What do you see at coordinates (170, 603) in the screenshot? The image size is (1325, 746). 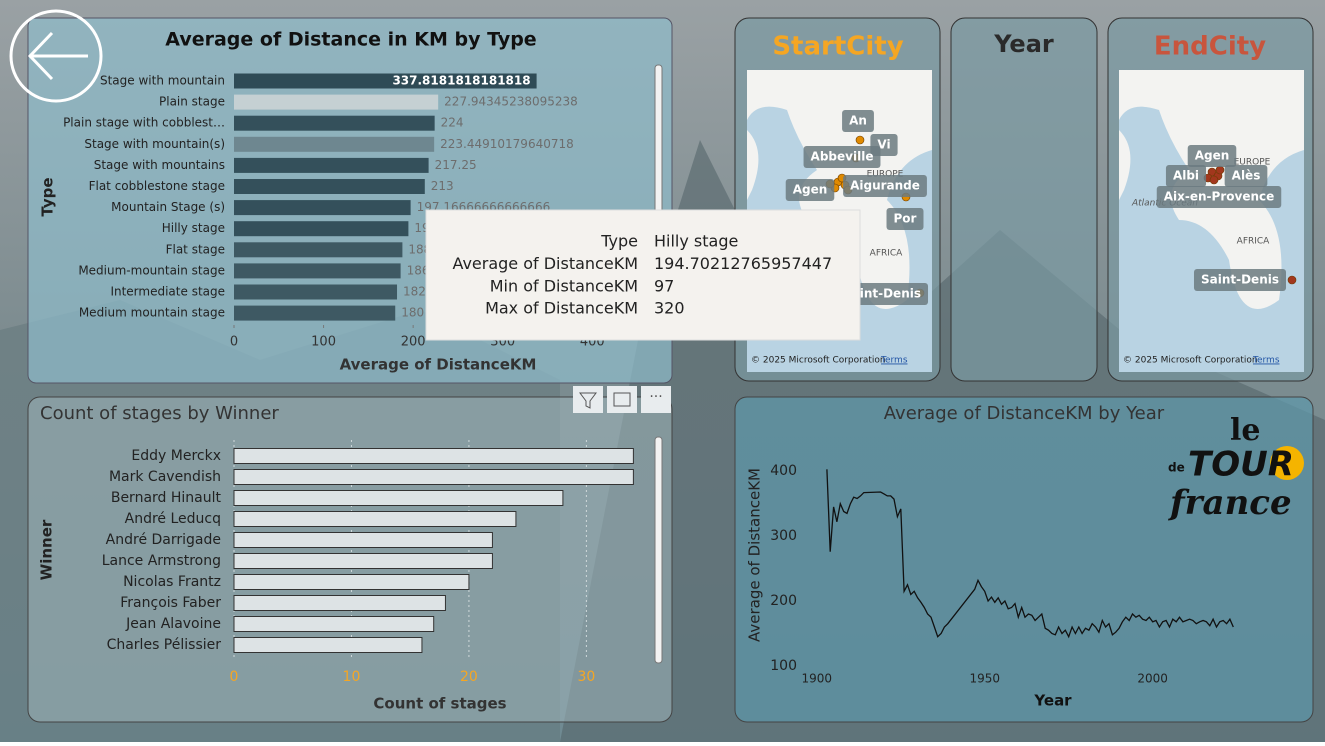 I see `category-label: François Faber` at bounding box center [170, 603].